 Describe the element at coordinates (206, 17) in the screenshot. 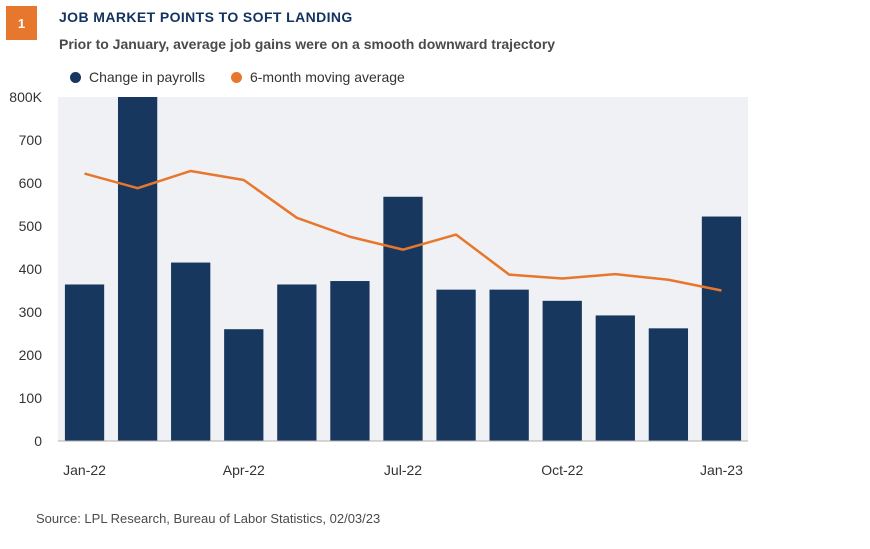

I see `chart-title: JOB MARKET POINTS TO SOFT LANDING` at that location.